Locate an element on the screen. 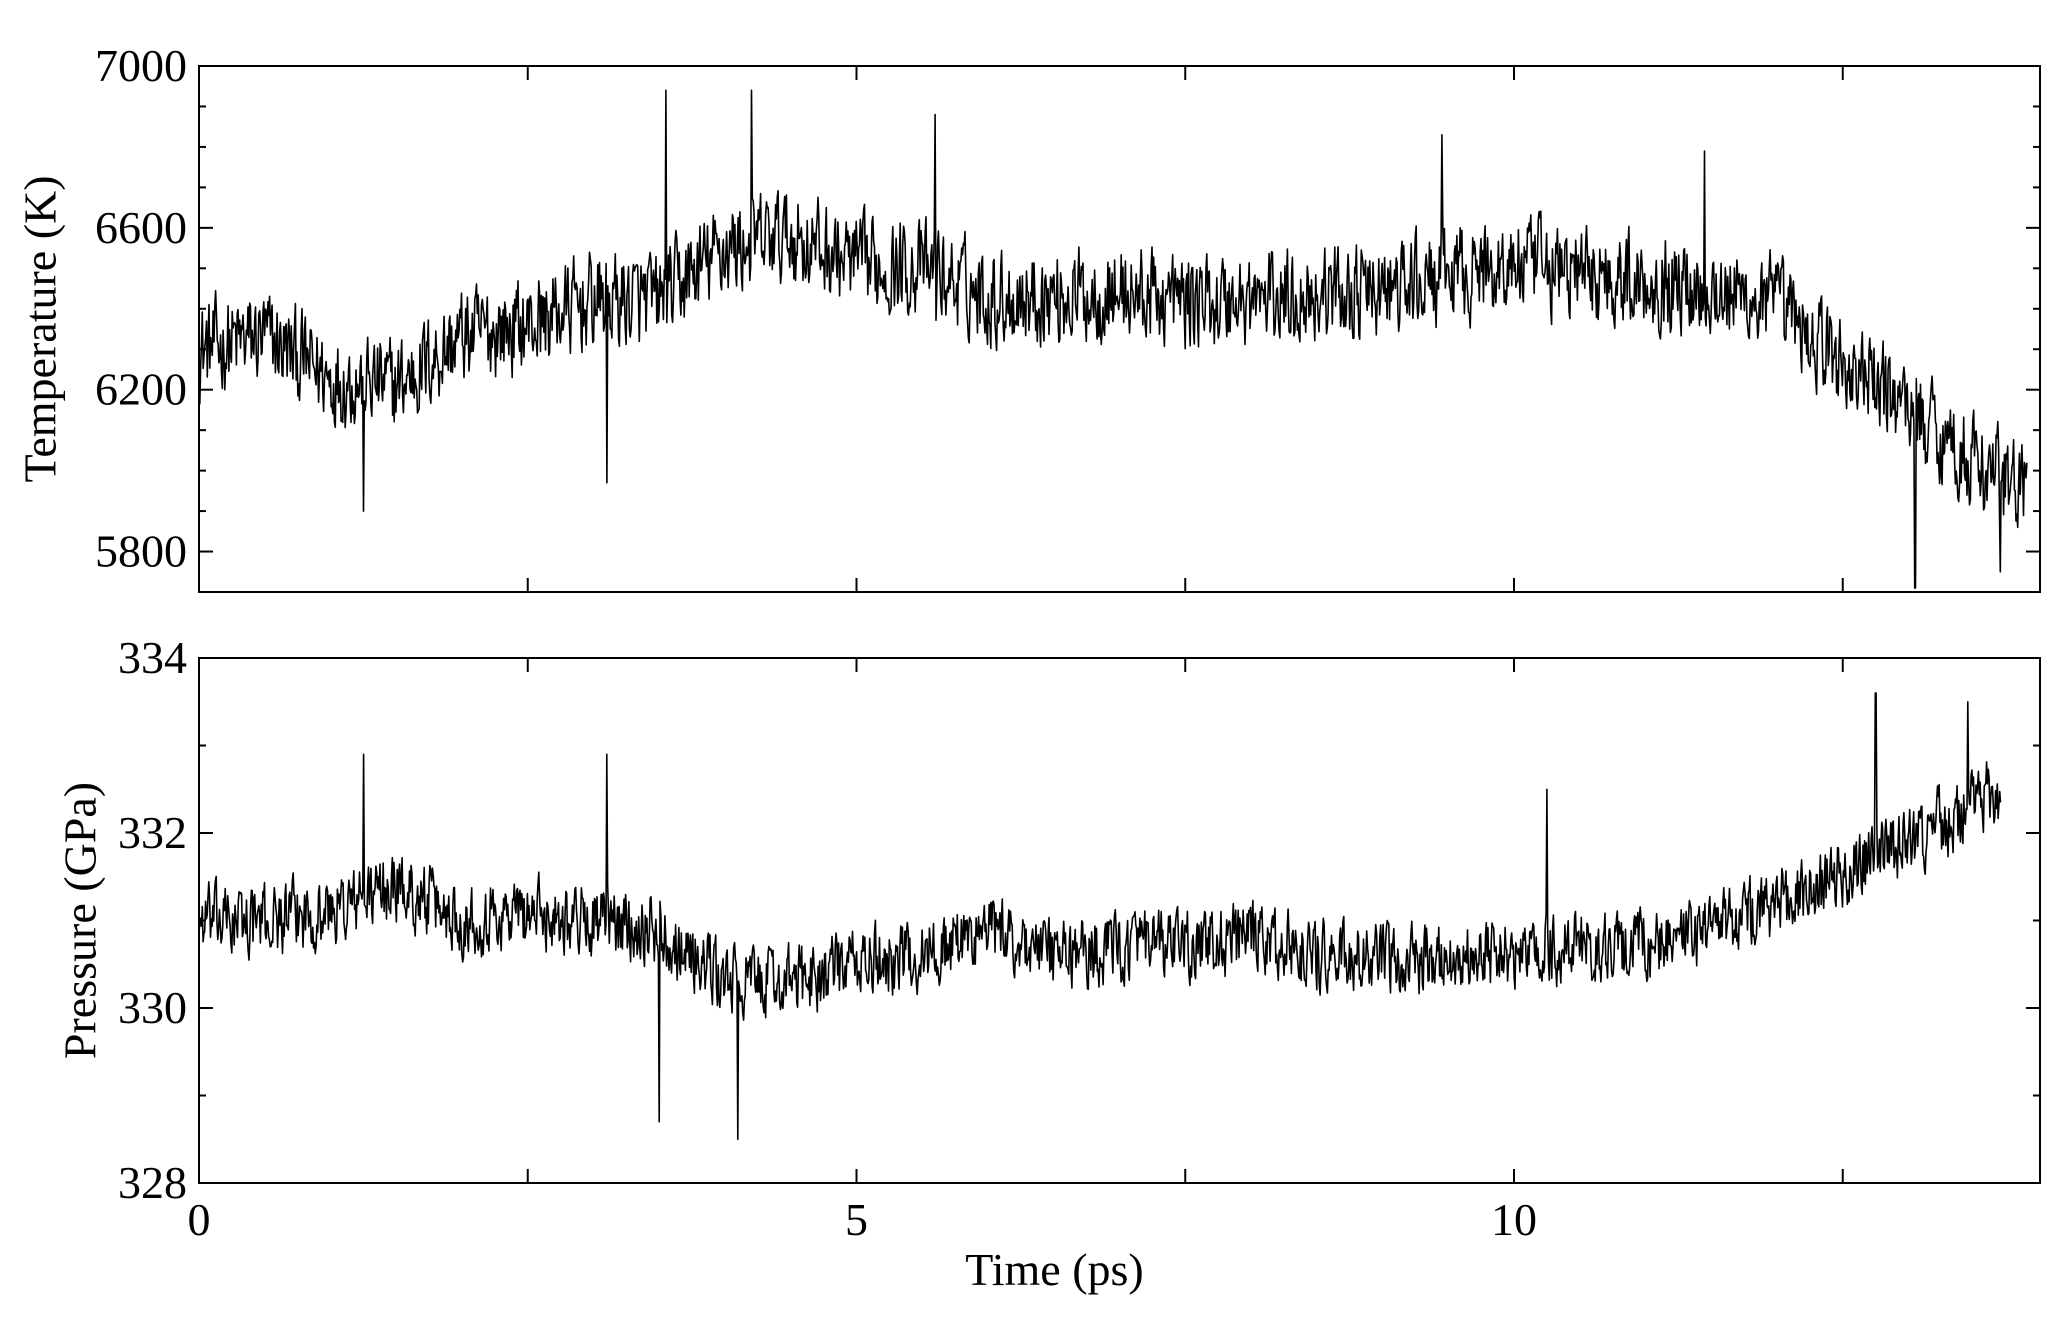 This screenshot has width=2053, height=1317. y-axis-label: Pressure (GPa) is located at coordinates (80, 920).